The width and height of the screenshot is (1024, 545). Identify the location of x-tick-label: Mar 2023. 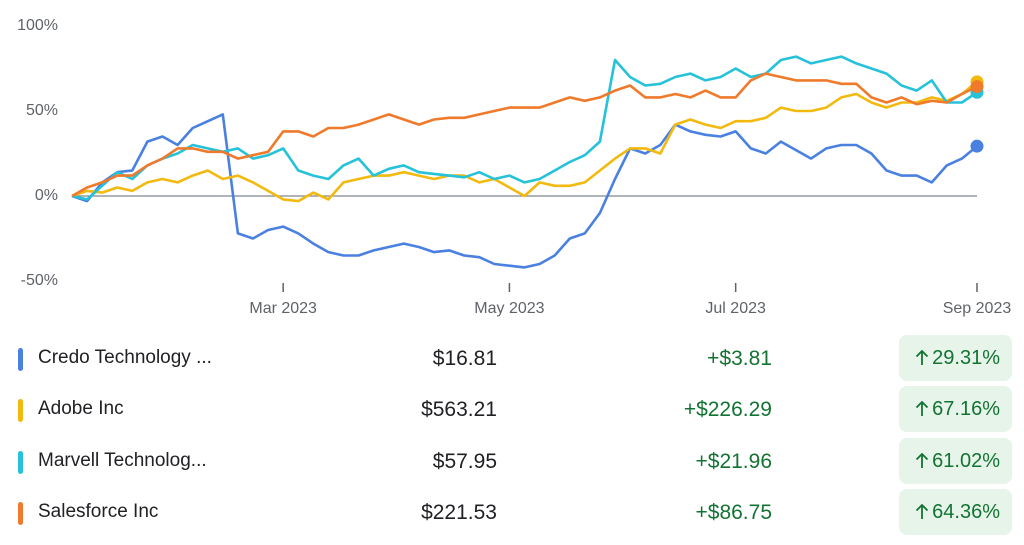
(283, 308).